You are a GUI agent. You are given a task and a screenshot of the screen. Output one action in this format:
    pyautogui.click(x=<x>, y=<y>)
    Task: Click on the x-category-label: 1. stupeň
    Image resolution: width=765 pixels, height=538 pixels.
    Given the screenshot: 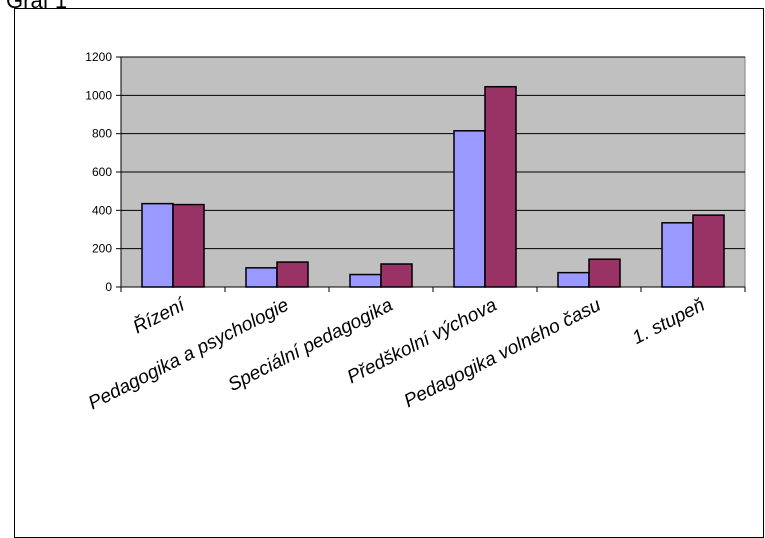 What is the action you would take?
    pyautogui.click(x=668, y=322)
    